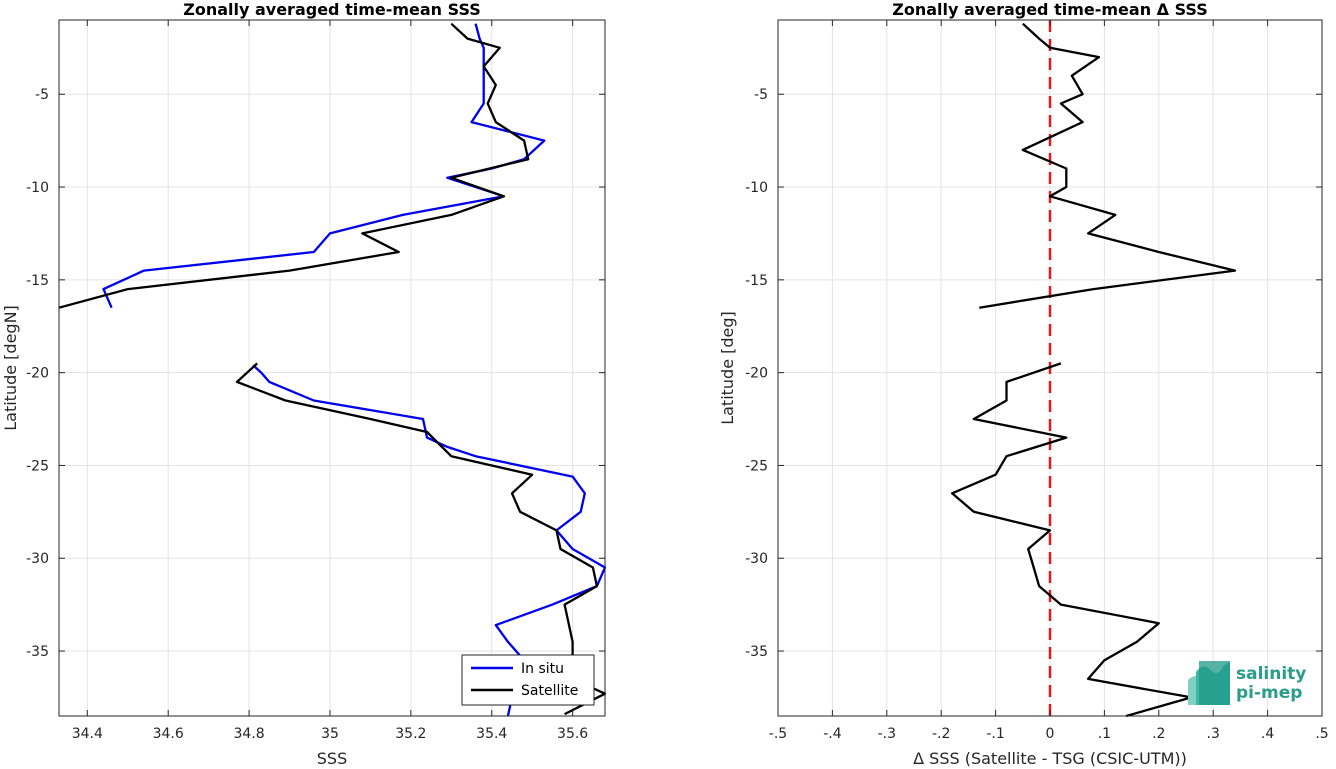  What do you see at coordinates (832, 734) in the screenshot?
I see `x-tick-label: -.4` at bounding box center [832, 734].